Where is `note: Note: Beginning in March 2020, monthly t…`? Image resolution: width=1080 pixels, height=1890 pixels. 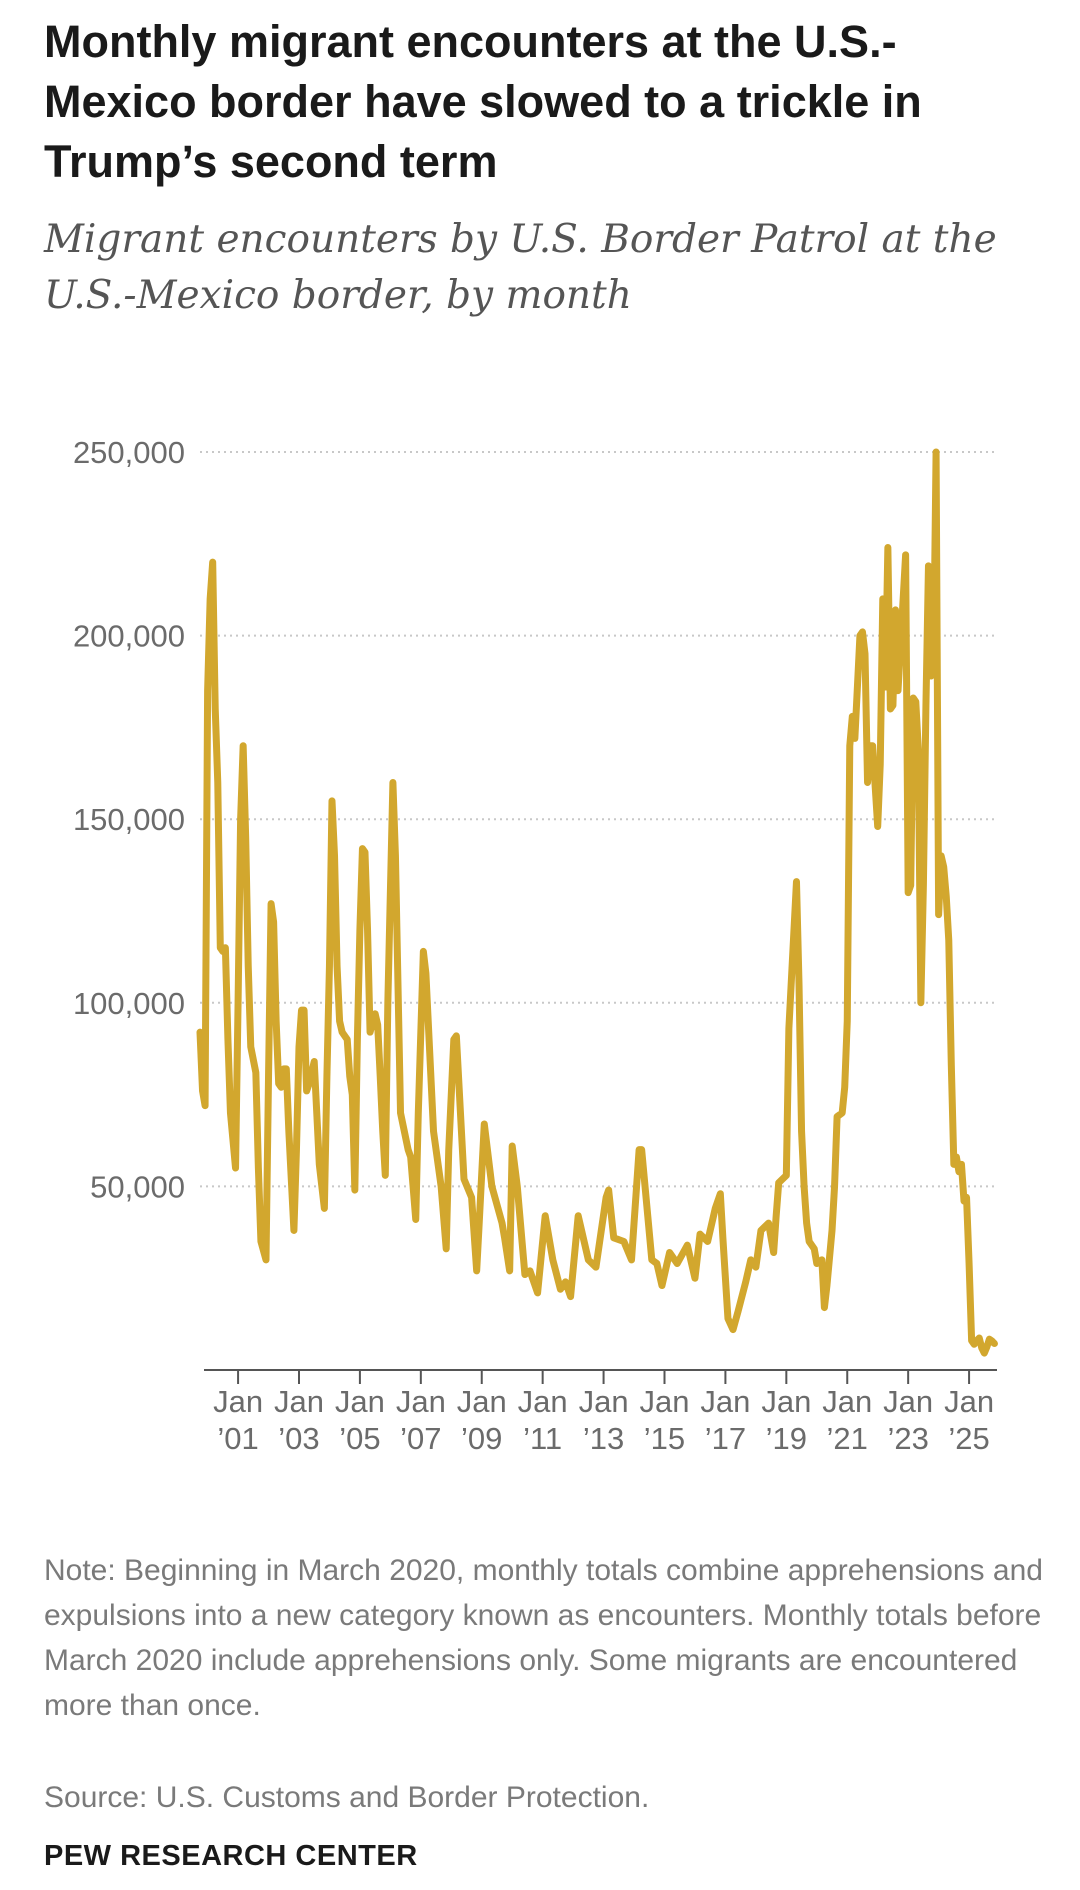 note: Note: Beginning in March 2020, monthly t… is located at coordinates (543, 1638).